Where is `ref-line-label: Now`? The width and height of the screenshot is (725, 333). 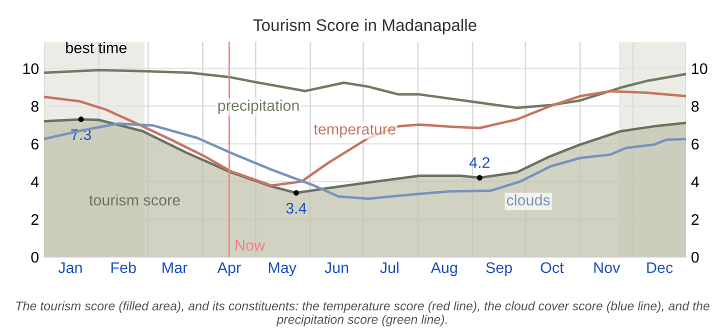 ref-line-label: Now is located at coordinates (251, 245).